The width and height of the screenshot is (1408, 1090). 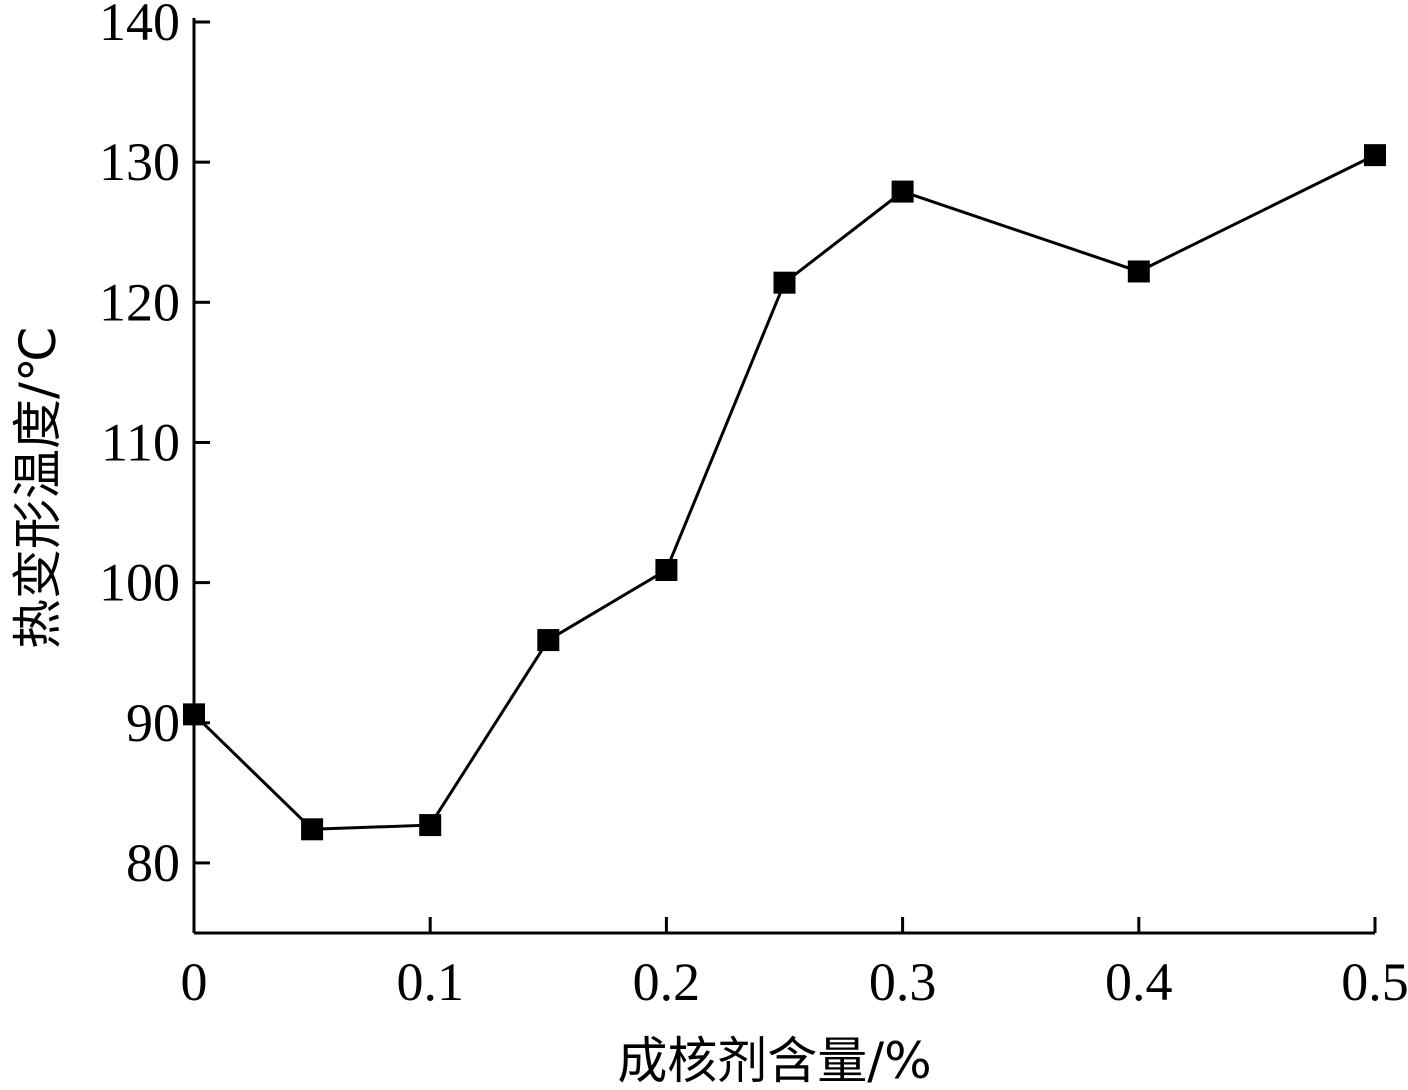 What do you see at coordinates (774, 1061) in the screenshot?
I see `x-axis-title: 成核剂含量/%` at bounding box center [774, 1061].